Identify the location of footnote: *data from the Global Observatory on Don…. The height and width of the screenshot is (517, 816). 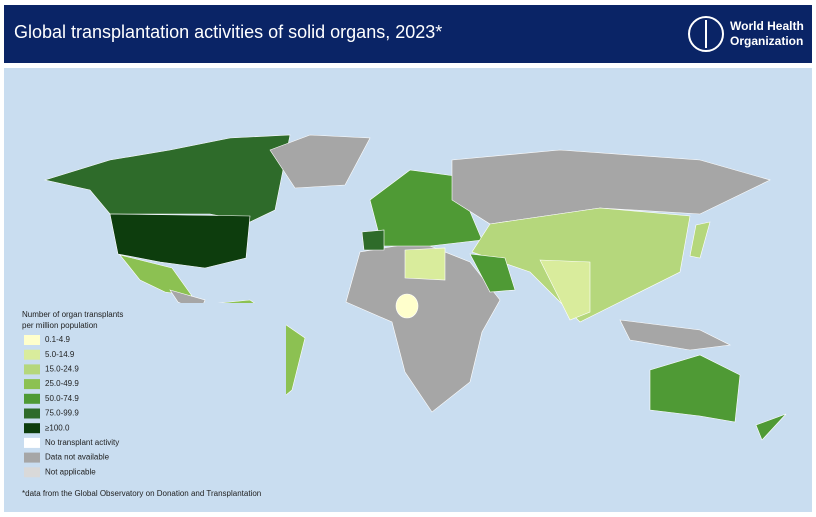
(141, 493).